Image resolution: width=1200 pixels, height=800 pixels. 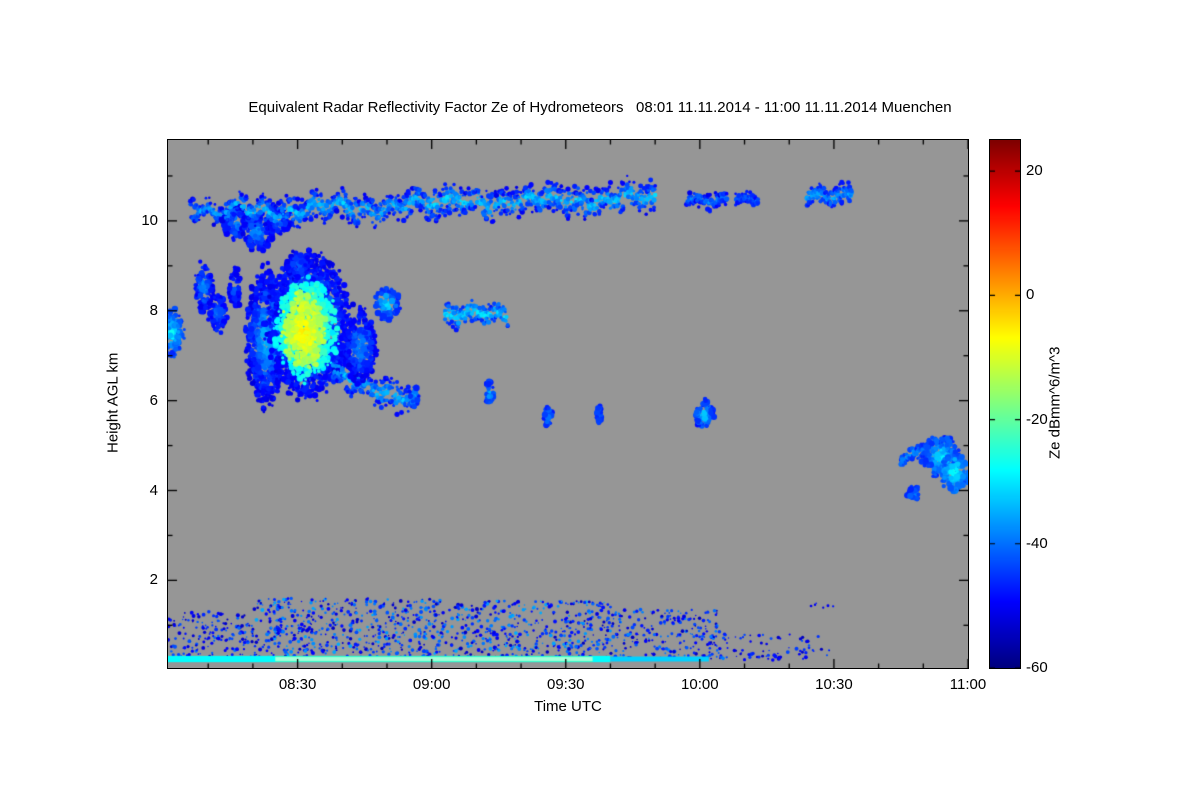 What do you see at coordinates (149, 220) in the screenshot?
I see `y-tick-label: 10` at bounding box center [149, 220].